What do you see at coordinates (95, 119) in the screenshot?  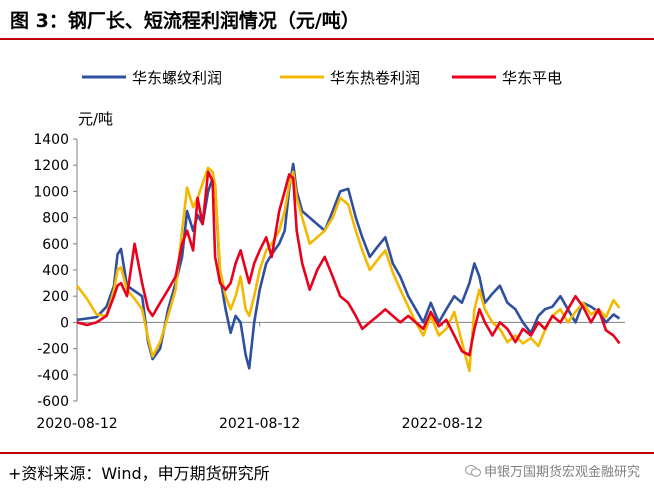 I see `y-unit-label: 元/吨` at bounding box center [95, 119].